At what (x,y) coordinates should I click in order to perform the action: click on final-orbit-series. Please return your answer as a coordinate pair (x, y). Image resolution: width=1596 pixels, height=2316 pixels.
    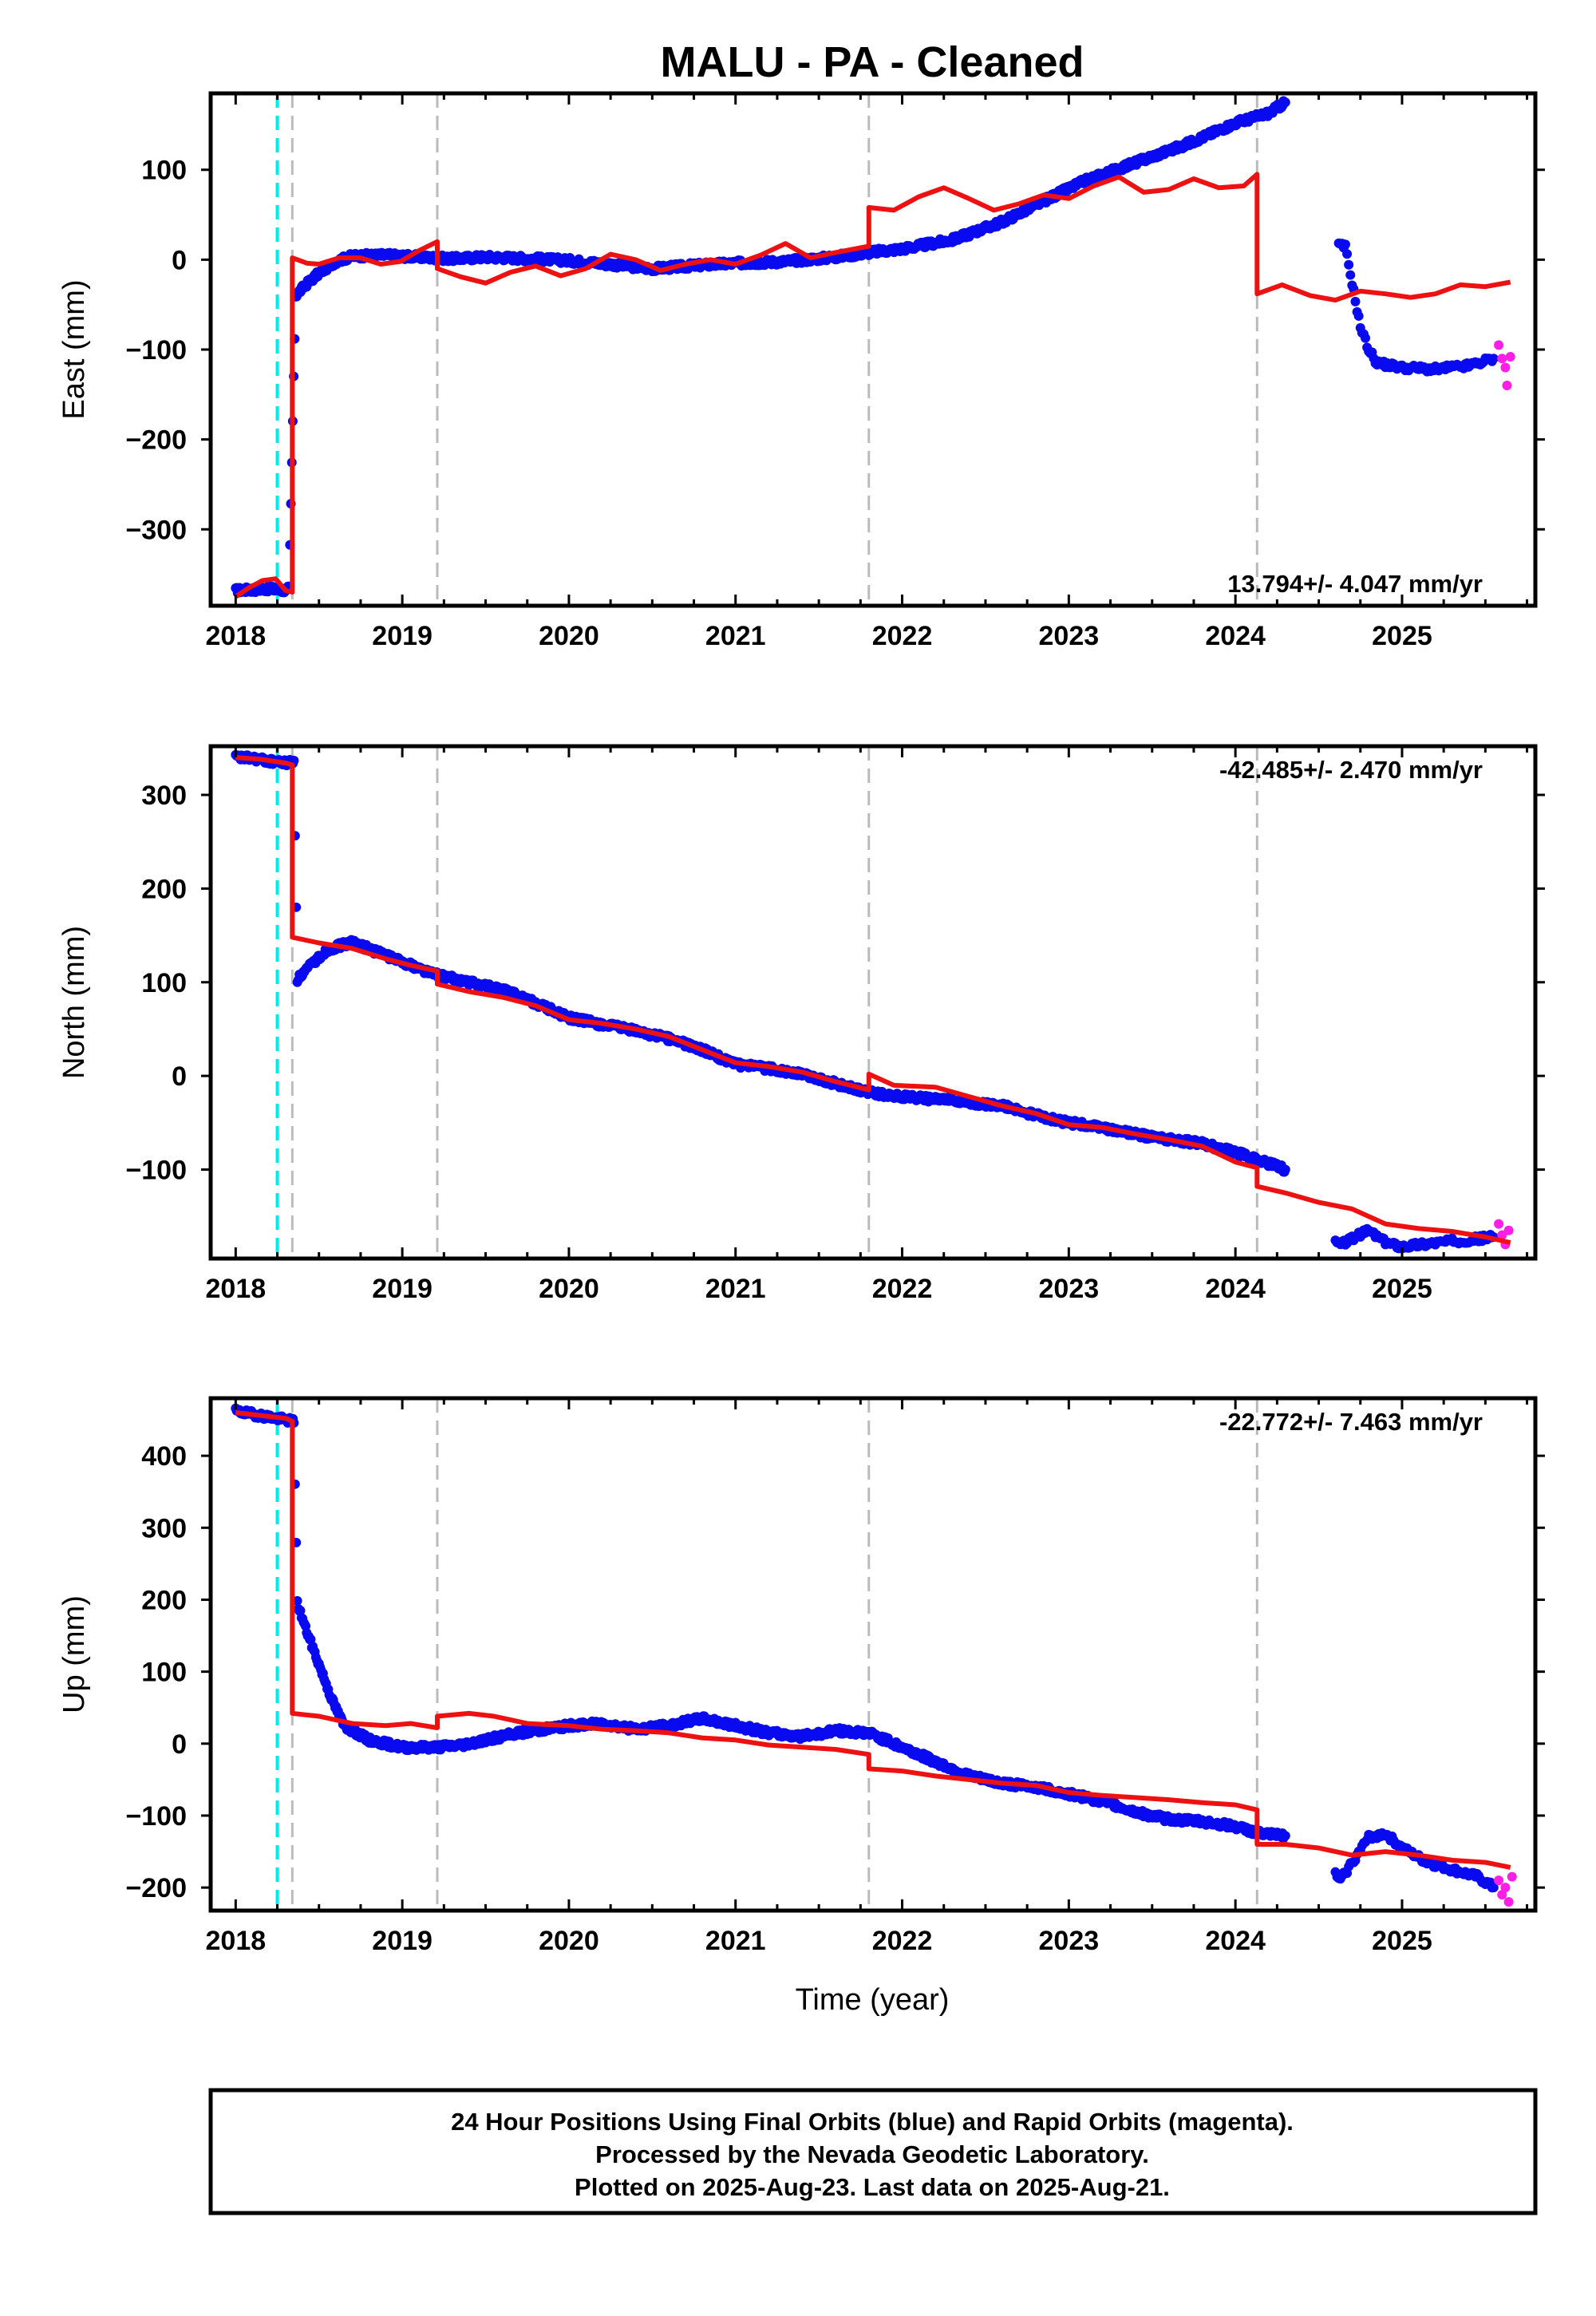
    Looking at the image, I should click on (760, 347).